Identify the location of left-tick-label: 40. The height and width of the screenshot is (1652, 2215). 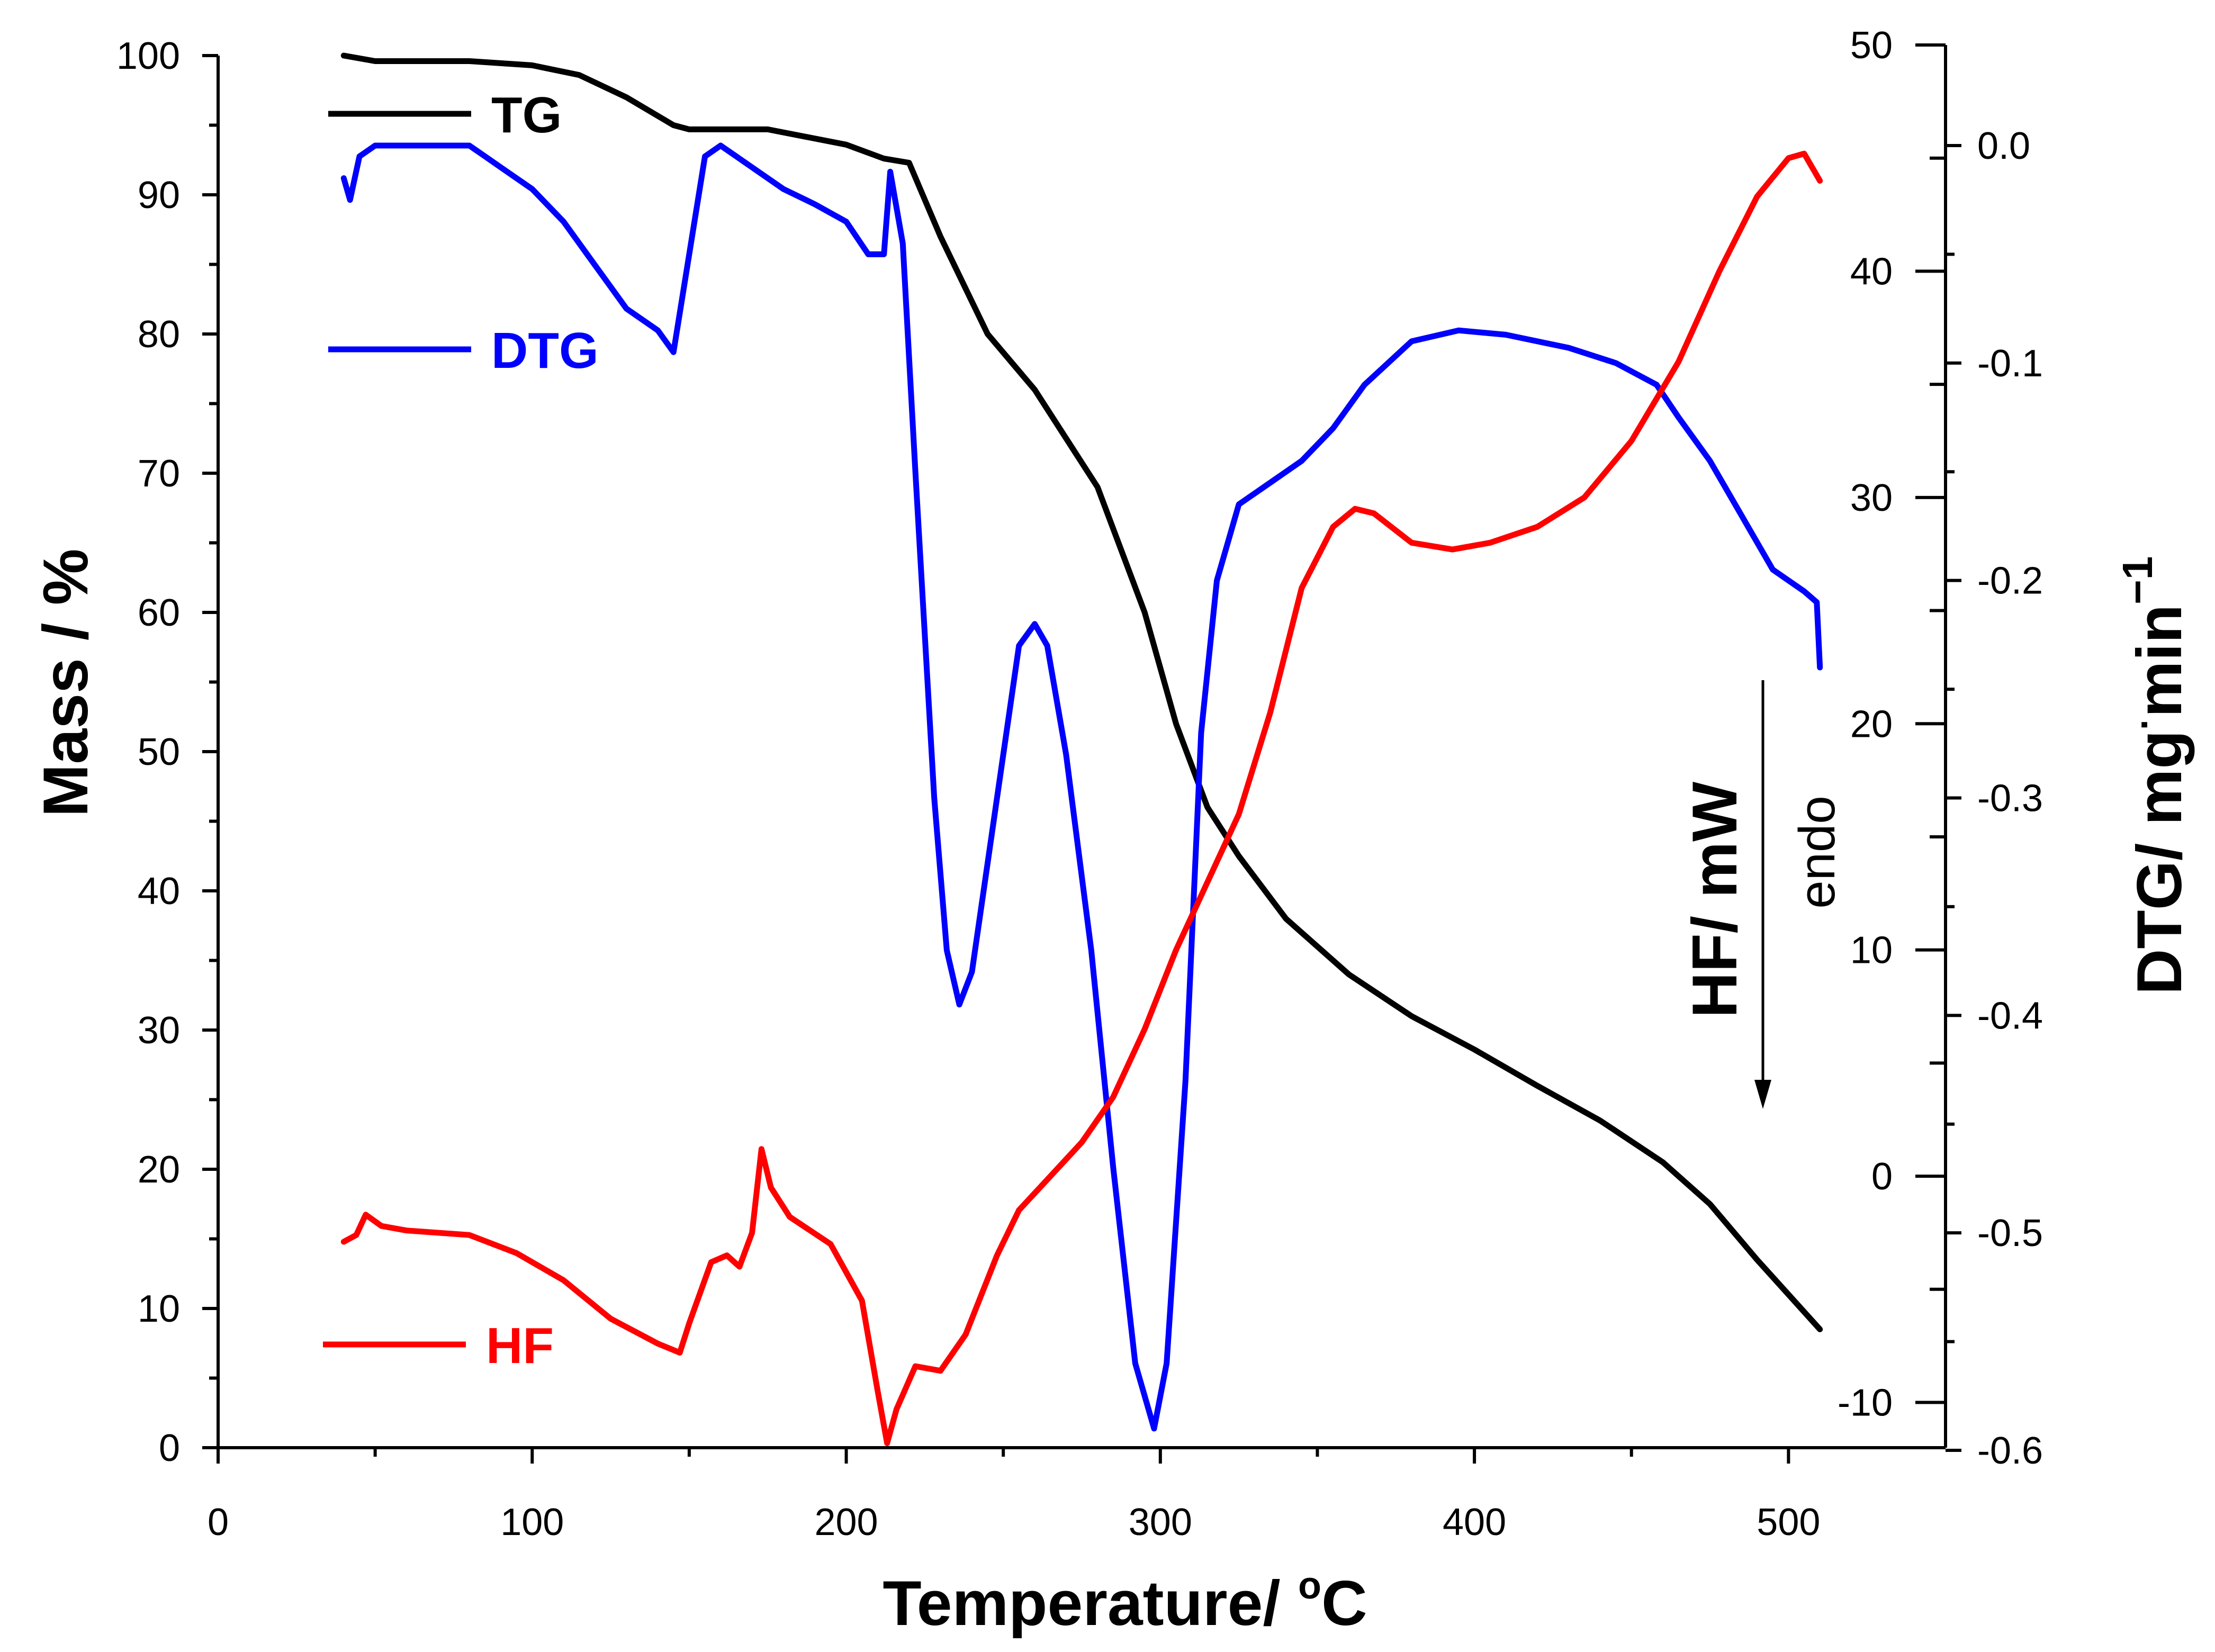
(159, 891).